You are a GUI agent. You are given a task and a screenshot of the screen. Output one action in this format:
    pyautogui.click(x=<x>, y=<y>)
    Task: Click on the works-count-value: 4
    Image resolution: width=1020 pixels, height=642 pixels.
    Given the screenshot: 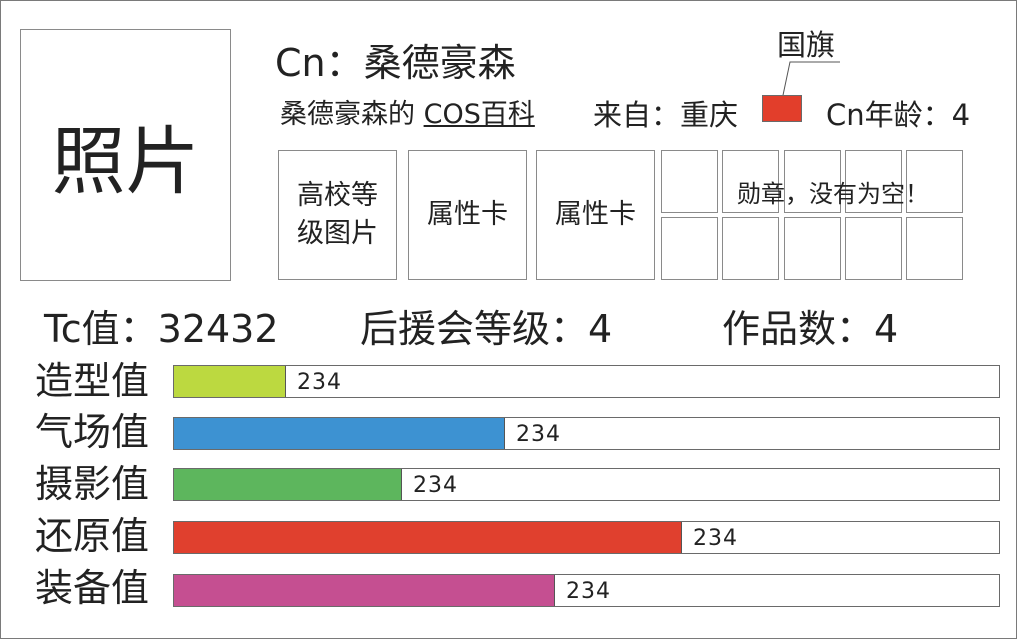 What is the action you would take?
    pyautogui.click(x=886, y=329)
    